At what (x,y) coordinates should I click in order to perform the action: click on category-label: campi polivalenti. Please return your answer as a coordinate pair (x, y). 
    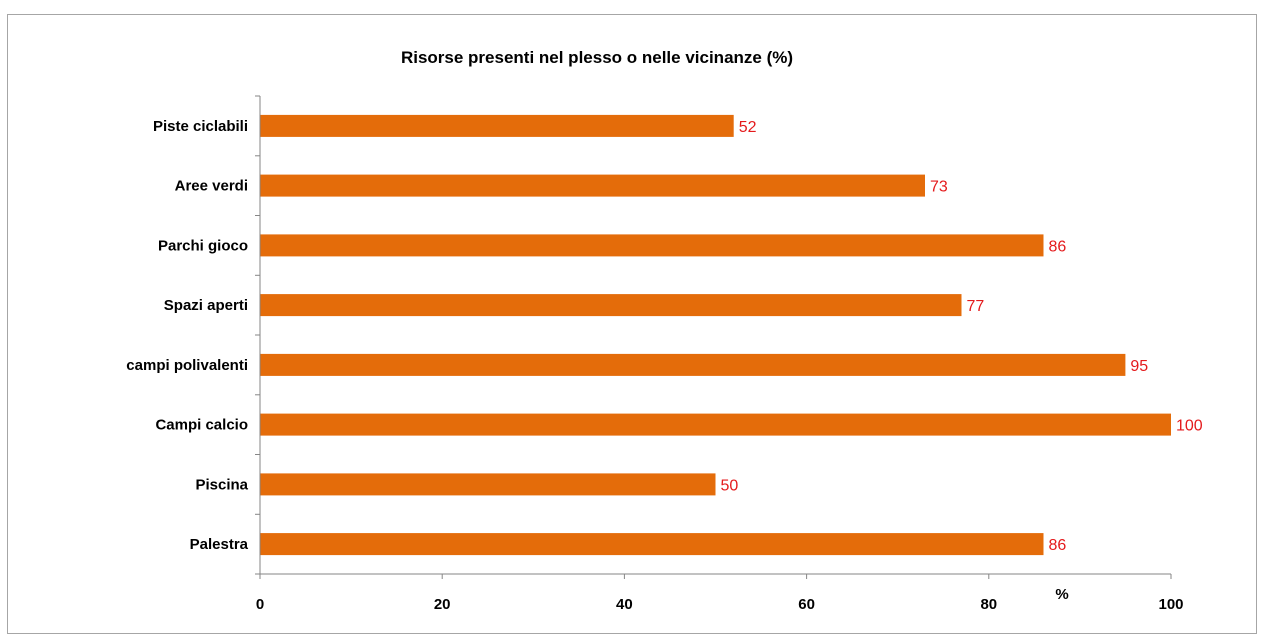
    Looking at the image, I should click on (187, 365).